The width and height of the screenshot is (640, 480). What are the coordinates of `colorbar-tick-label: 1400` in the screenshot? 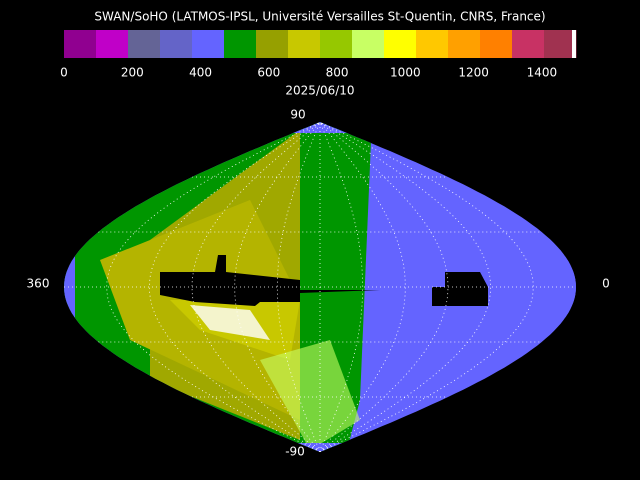 It's located at (542, 73).